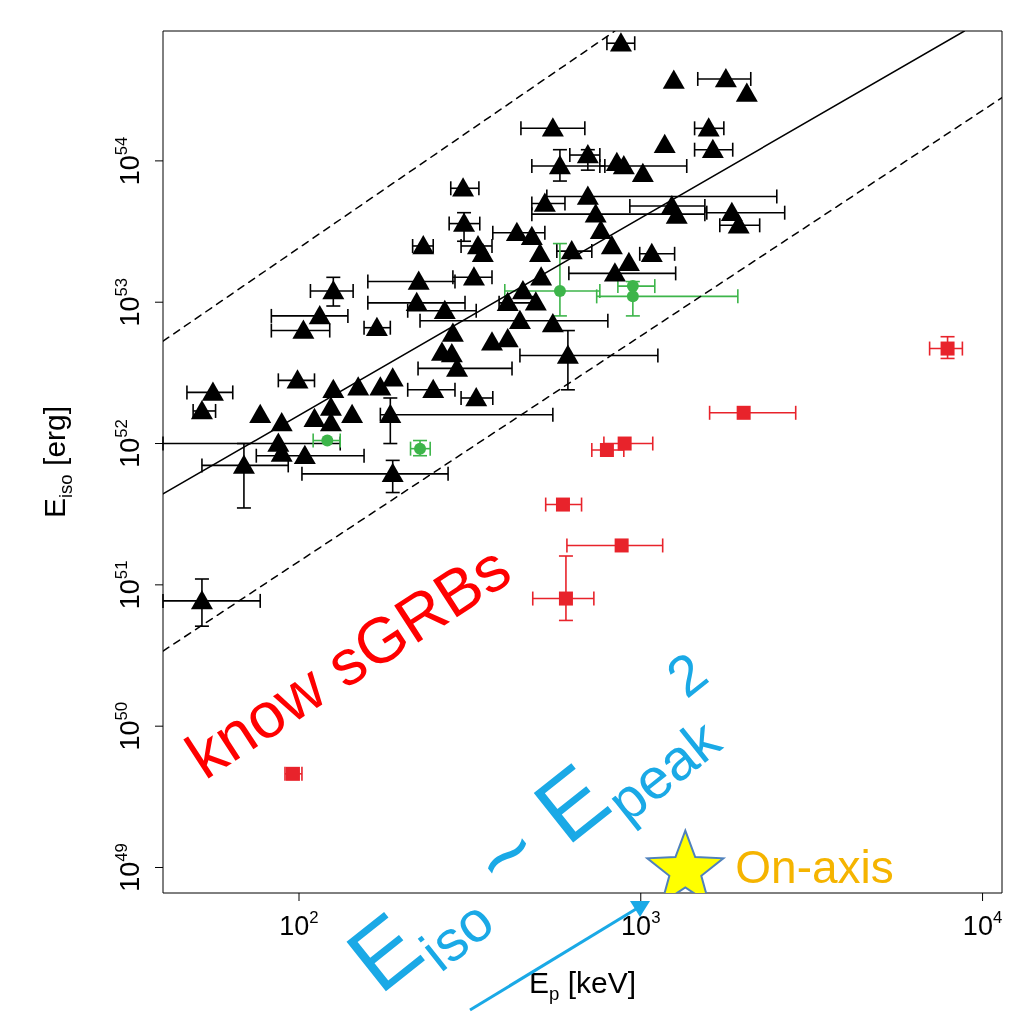  Describe the element at coordinates (582, 985) in the screenshot. I see `x-axis-title: E$_{p}$ [keV]` at that location.